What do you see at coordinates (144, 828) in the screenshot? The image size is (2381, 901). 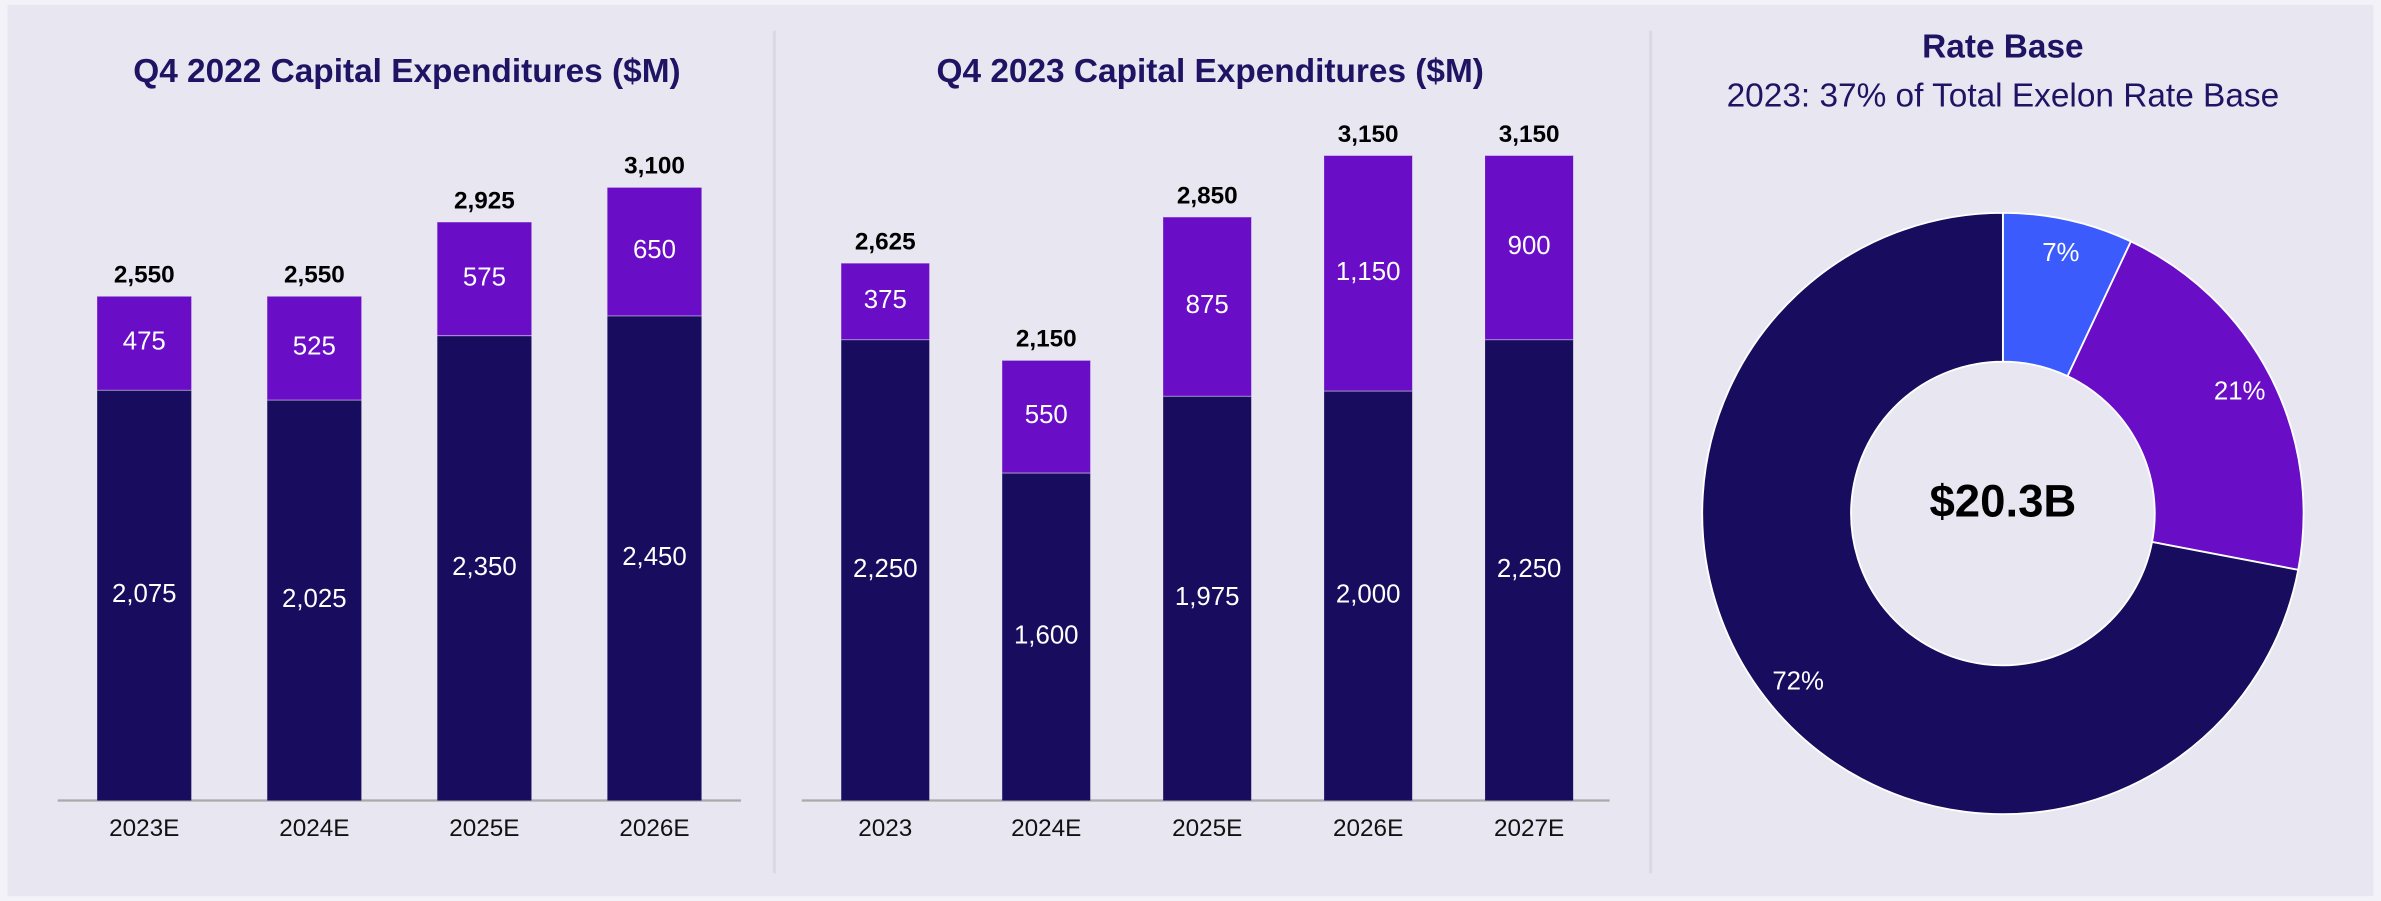 I see `x-tick-label: 2023E` at bounding box center [144, 828].